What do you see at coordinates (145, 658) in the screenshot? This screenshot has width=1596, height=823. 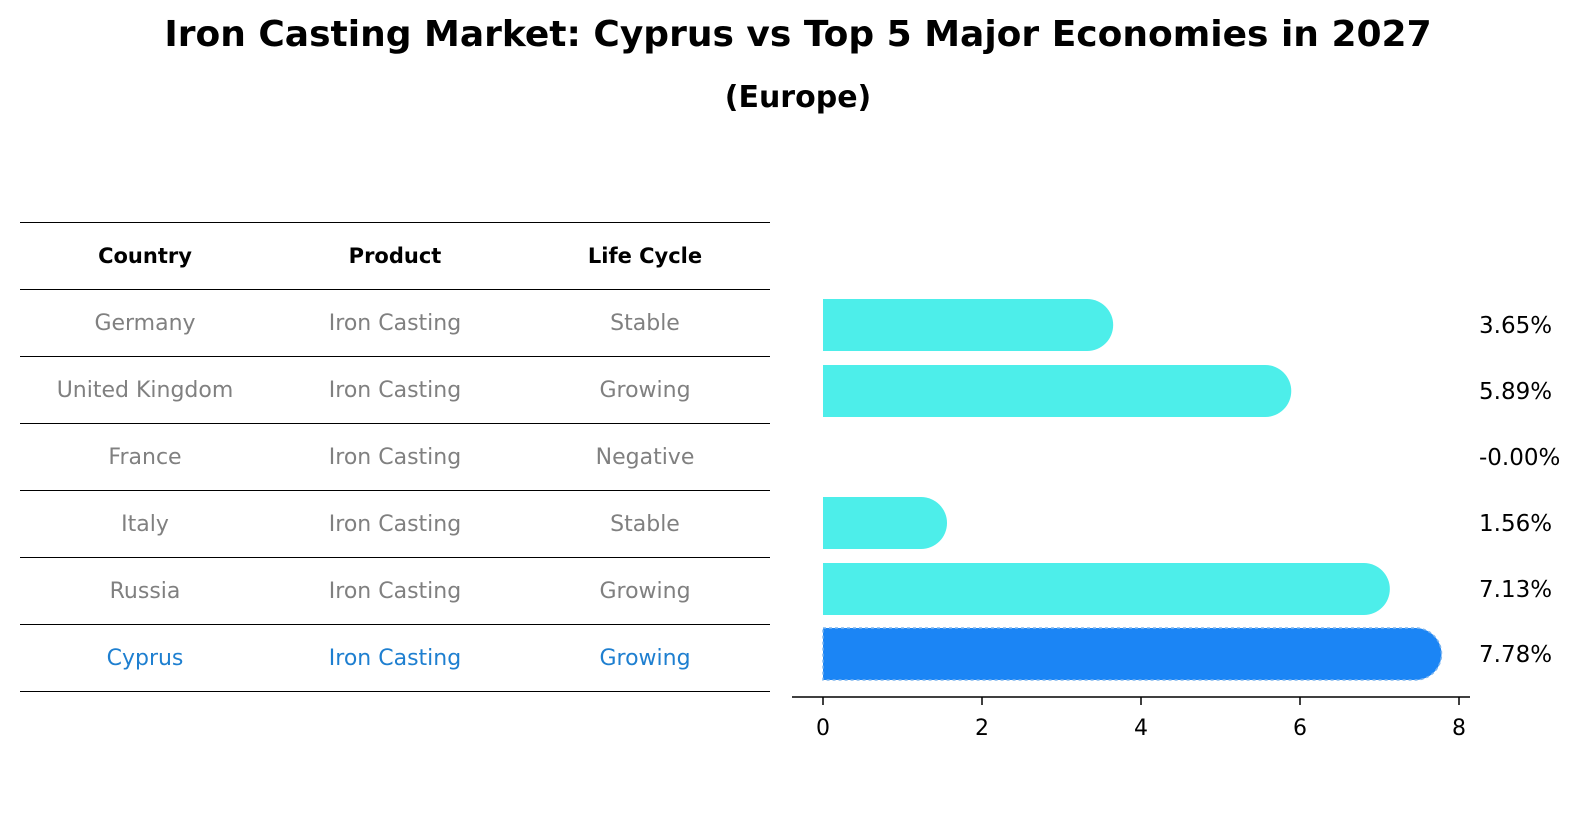 I see `cell-country: Cyprus` at bounding box center [145, 658].